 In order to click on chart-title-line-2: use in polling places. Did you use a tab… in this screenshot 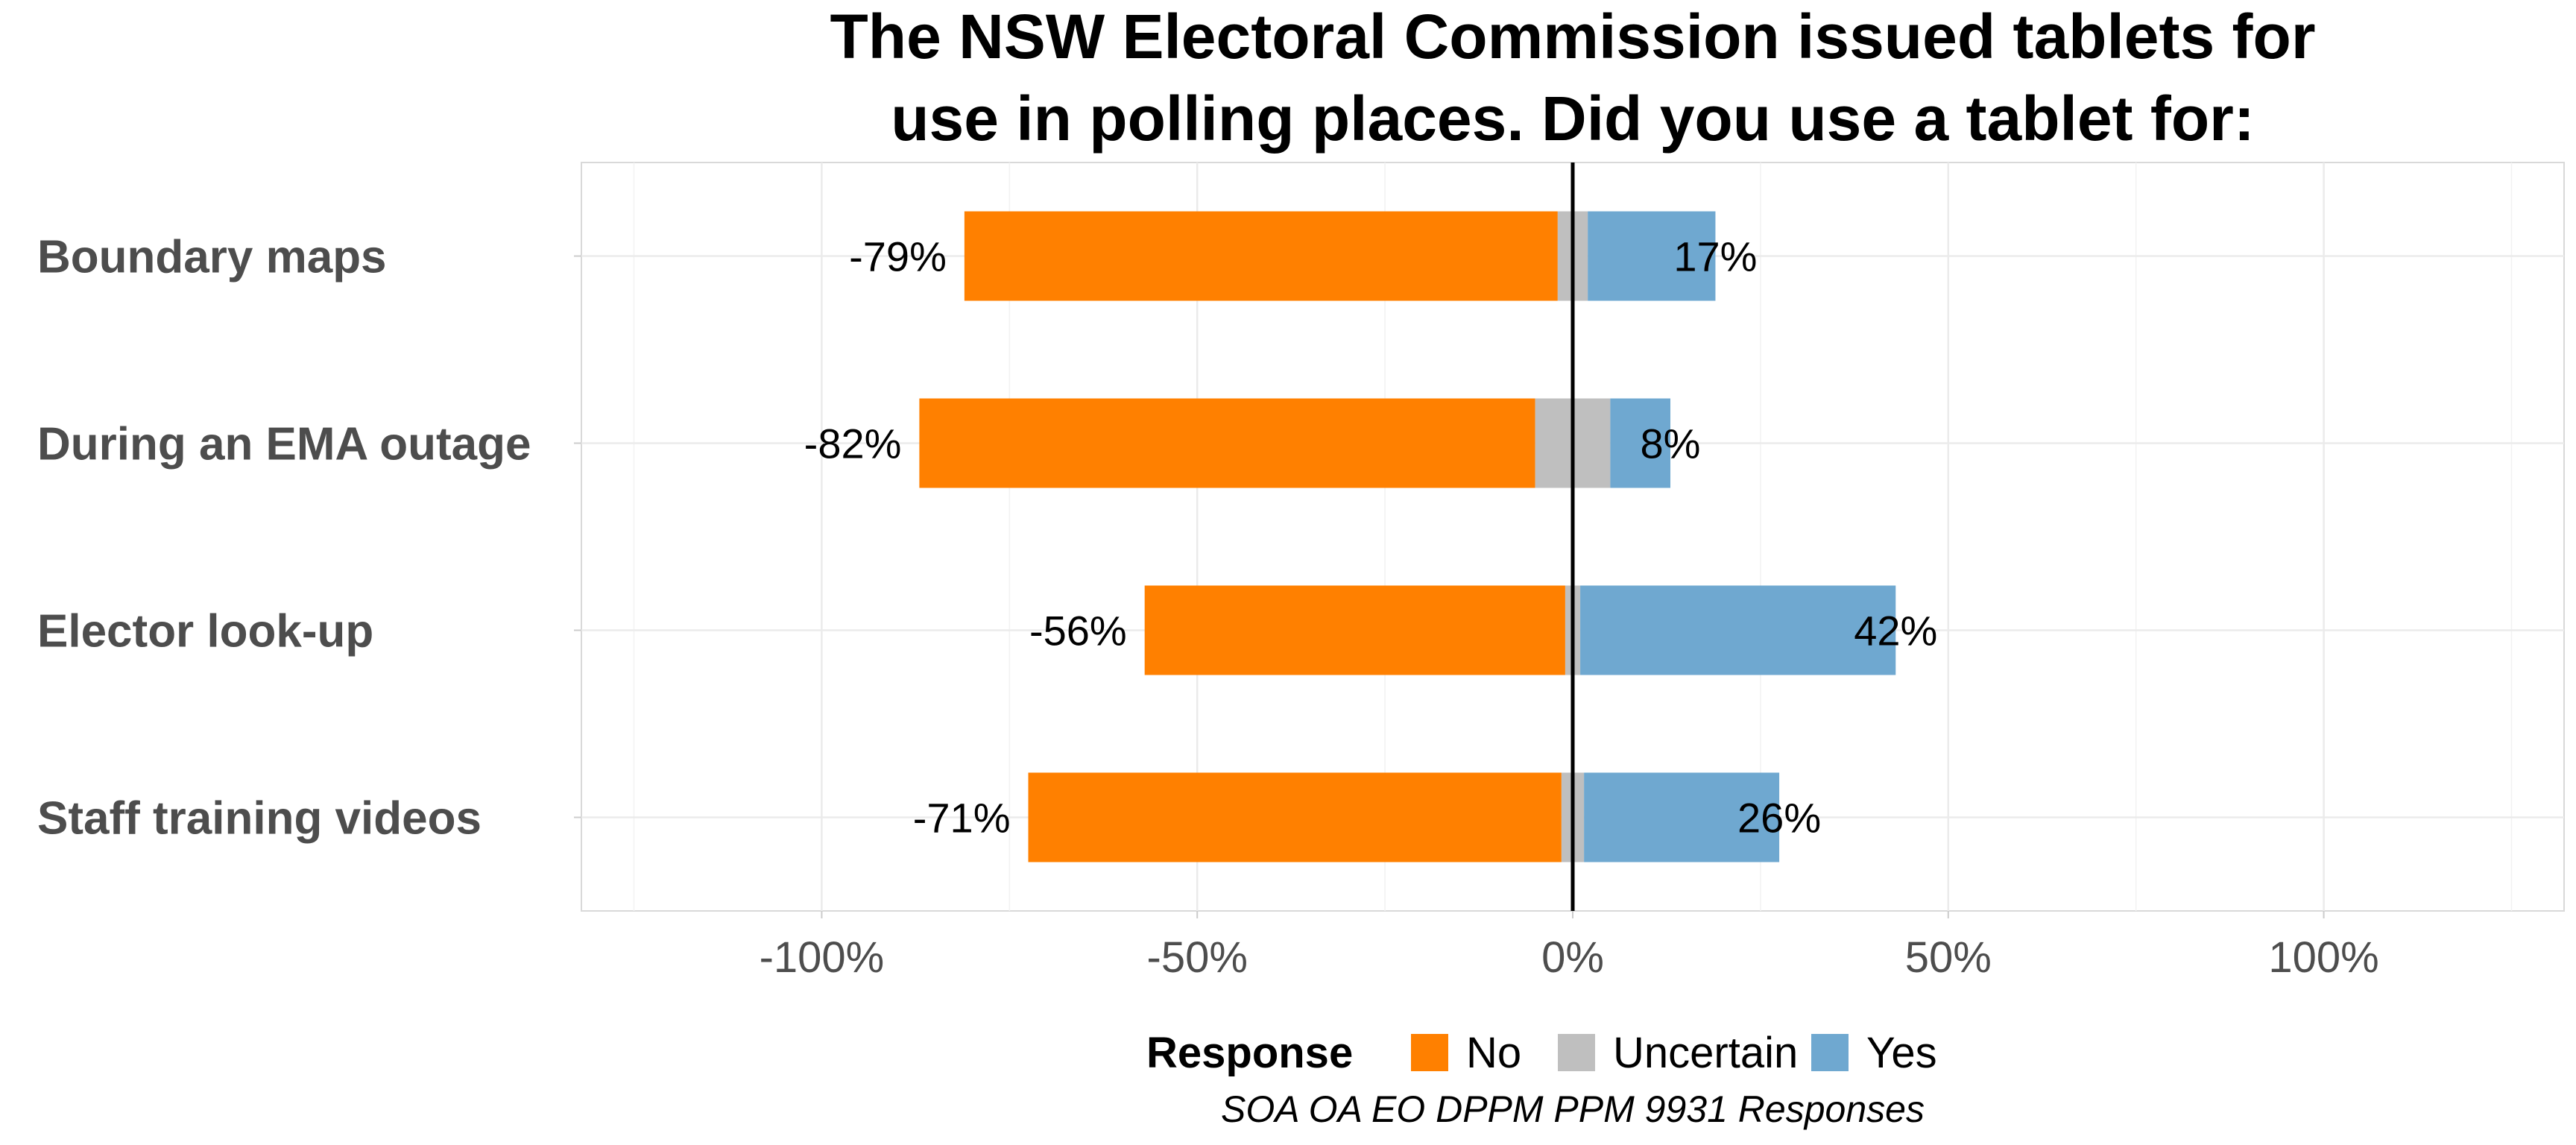, I will do `click(1573, 118)`.